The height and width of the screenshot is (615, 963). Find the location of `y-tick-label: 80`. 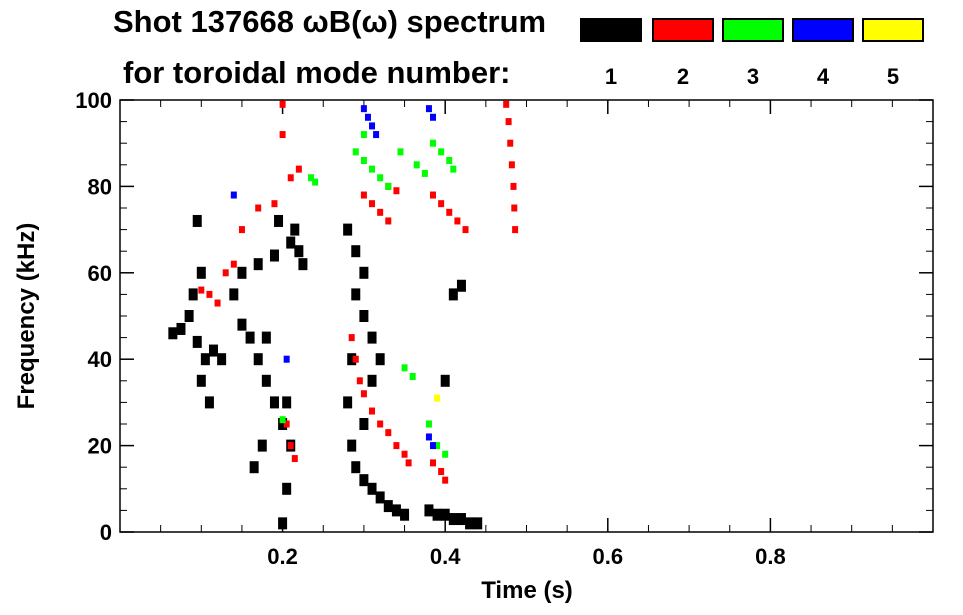

y-tick-label: 80 is located at coordinates (100, 186).